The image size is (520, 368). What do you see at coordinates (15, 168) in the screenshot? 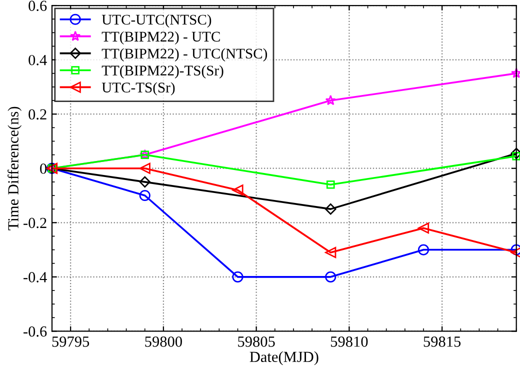
I see `y-axis-title: Time Difference(ns)` at bounding box center [15, 168].